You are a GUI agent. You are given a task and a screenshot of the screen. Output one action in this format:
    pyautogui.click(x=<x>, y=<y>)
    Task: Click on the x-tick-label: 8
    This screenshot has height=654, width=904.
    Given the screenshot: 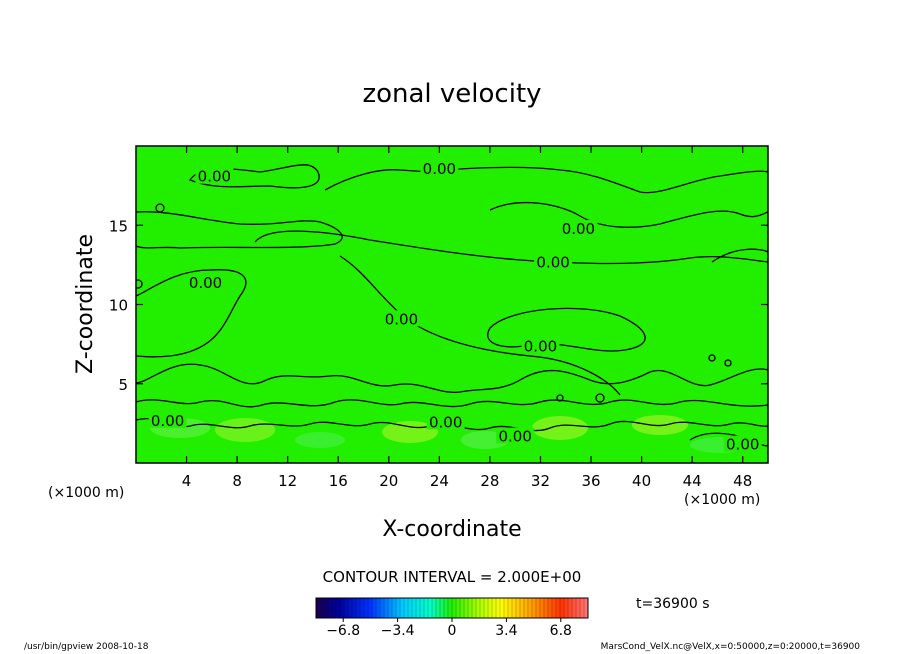 What is the action you would take?
    pyautogui.click(x=237, y=481)
    